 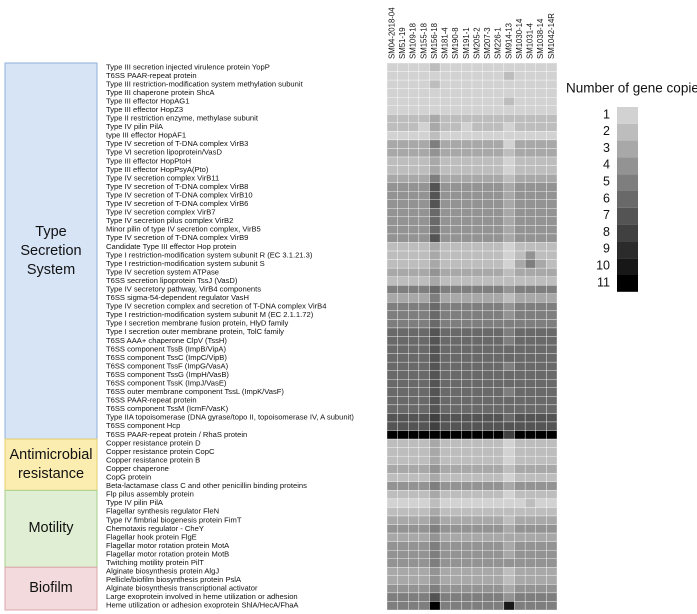 What do you see at coordinates (413, 41) in the screenshot?
I see `column-label: SM109-18` at bounding box center [413, 41].